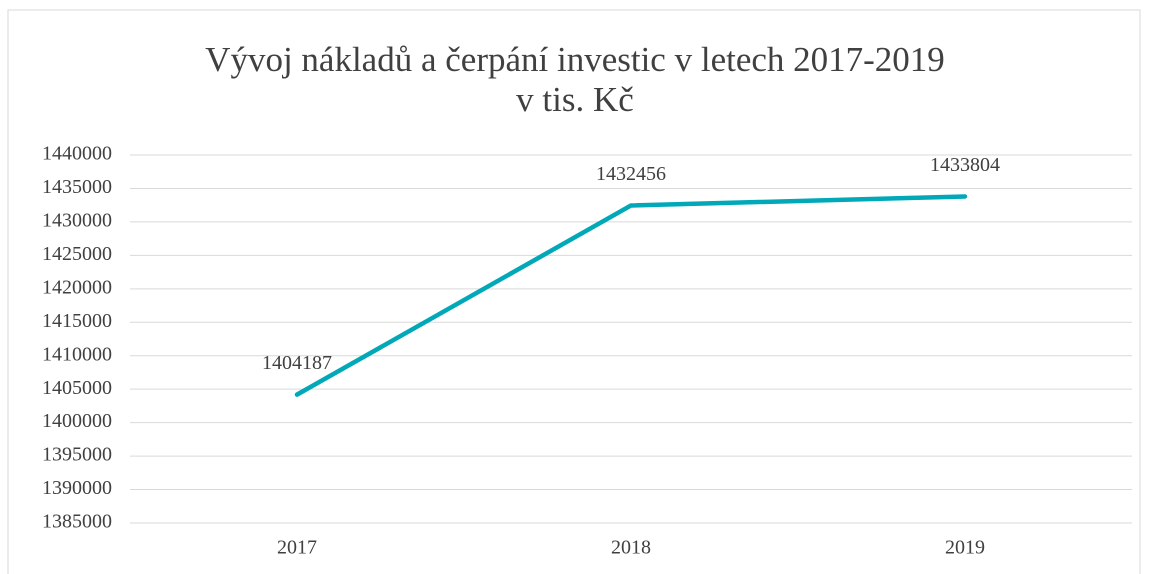 The image size is (1149, 574). I want to click on y-tick-label: 1425000, so click(77, 254).